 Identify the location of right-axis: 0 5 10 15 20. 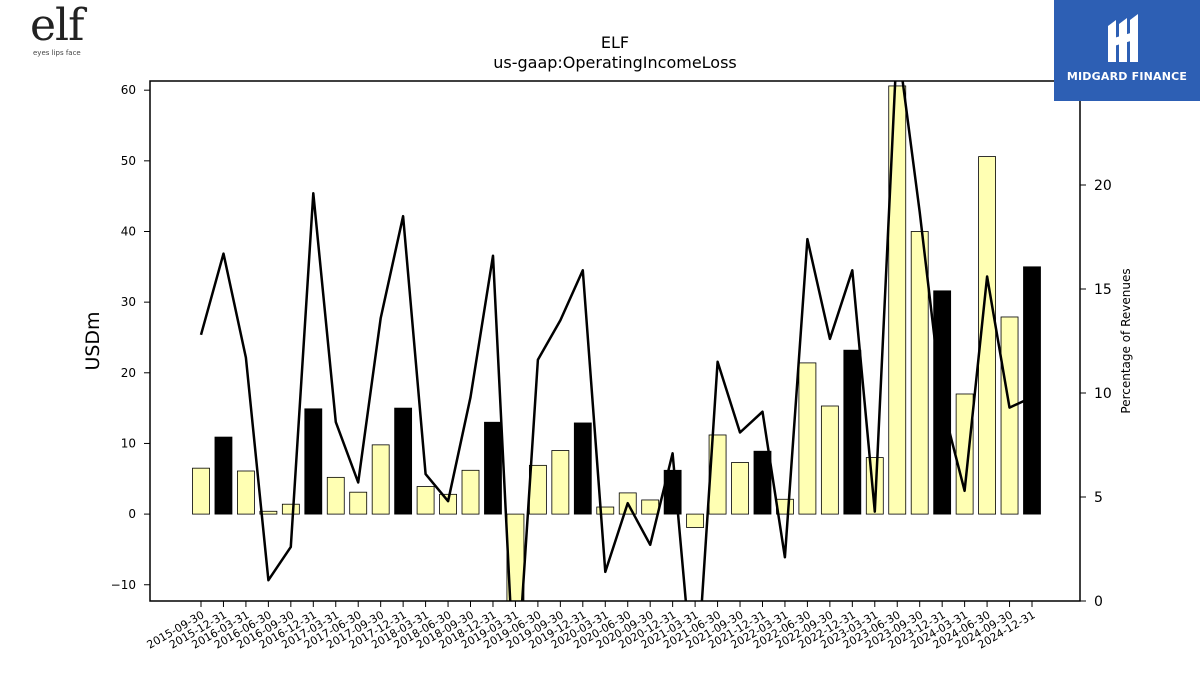
(1096, 394).